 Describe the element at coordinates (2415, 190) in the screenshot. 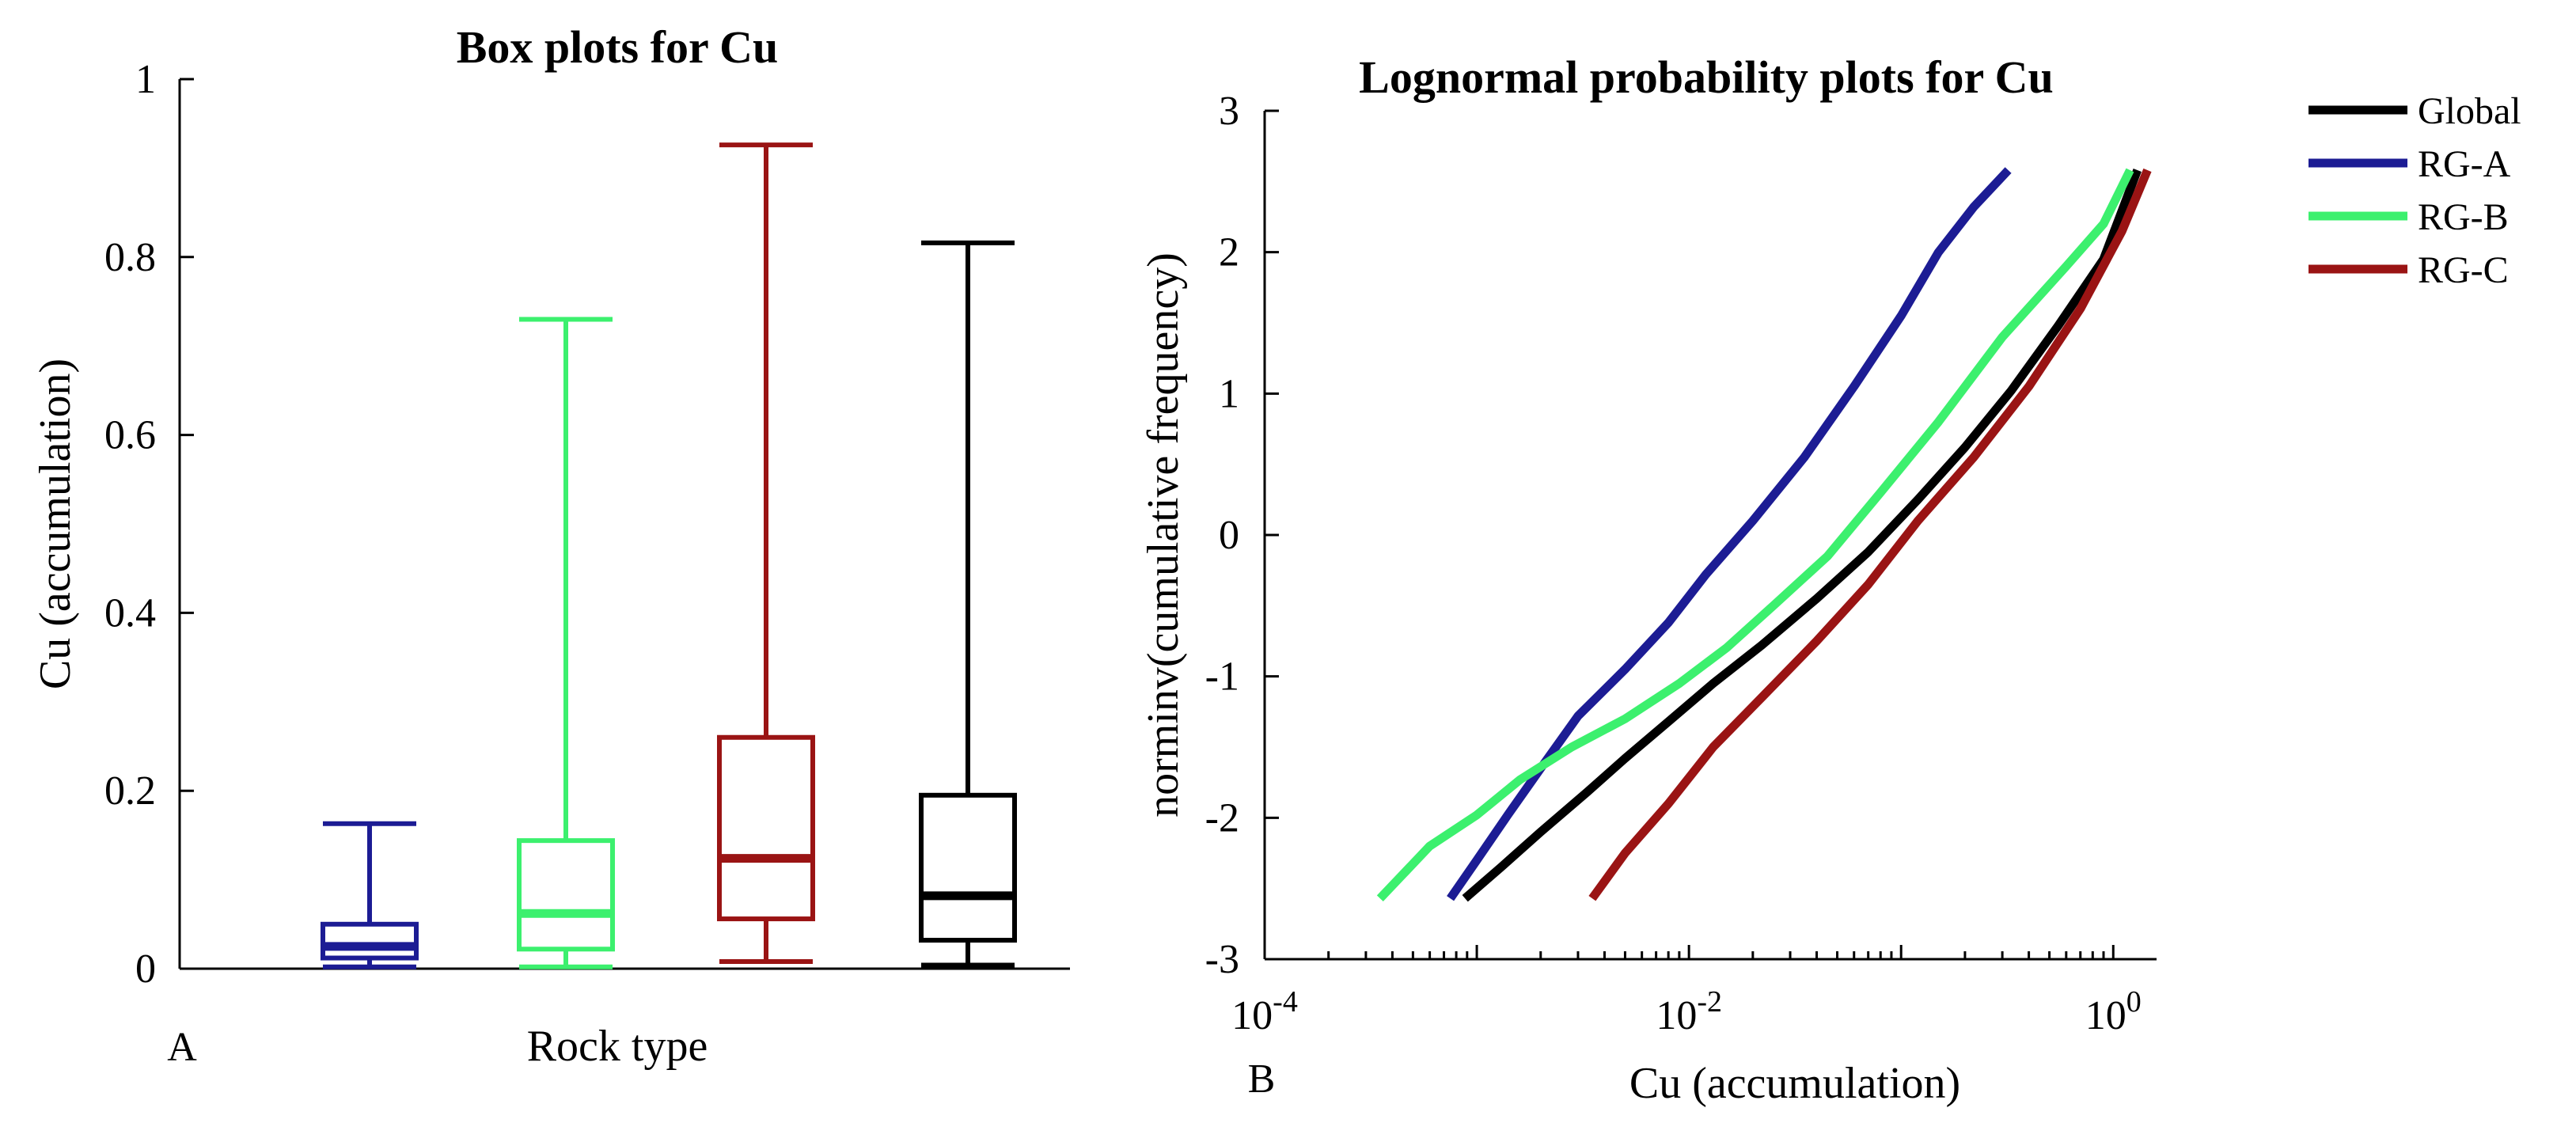

I see `legend: Global RG-A RG-B RG-C` at that location.